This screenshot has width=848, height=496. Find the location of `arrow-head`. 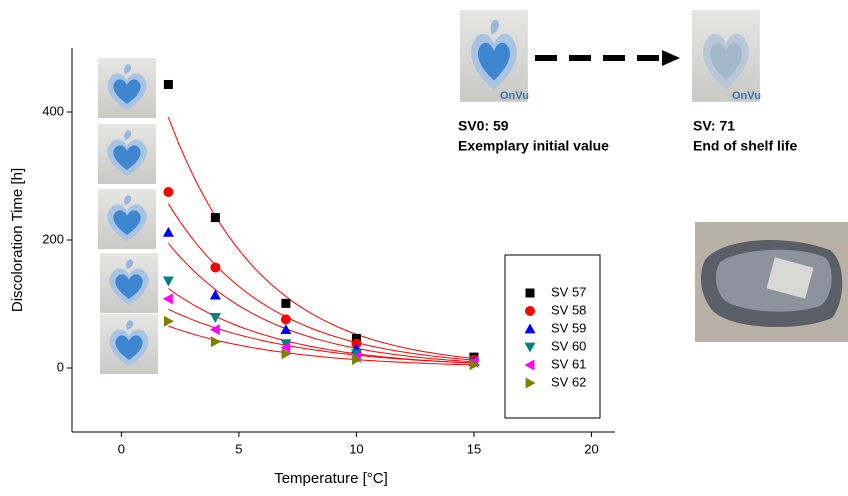

arrow-head is located at coordinates (671, 58).